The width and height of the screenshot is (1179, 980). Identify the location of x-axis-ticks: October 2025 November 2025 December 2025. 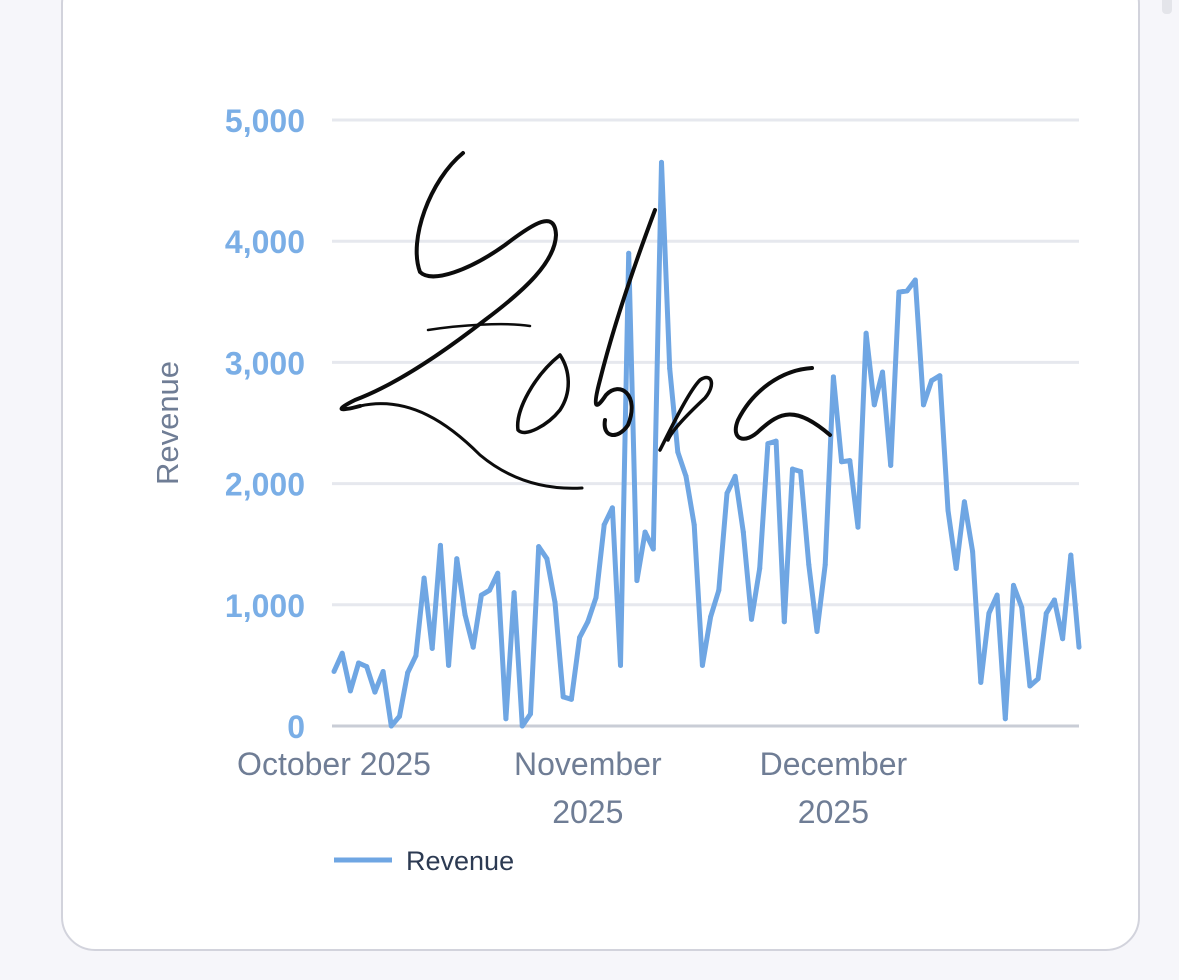
(572, 788).